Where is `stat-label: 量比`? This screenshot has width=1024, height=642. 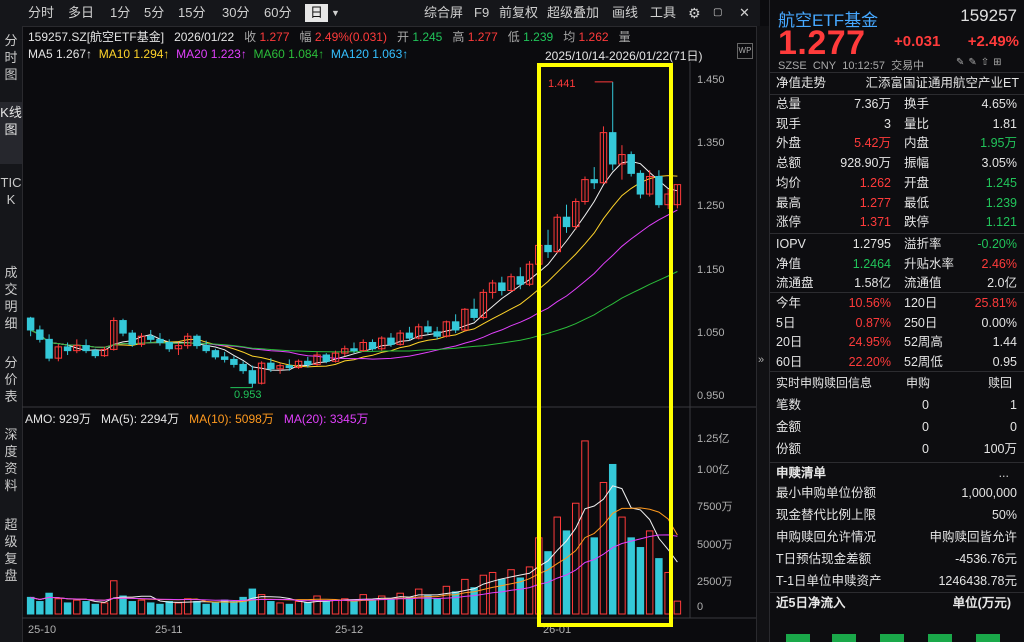
stat-label: 量比 is located at coordinates (917, 123).